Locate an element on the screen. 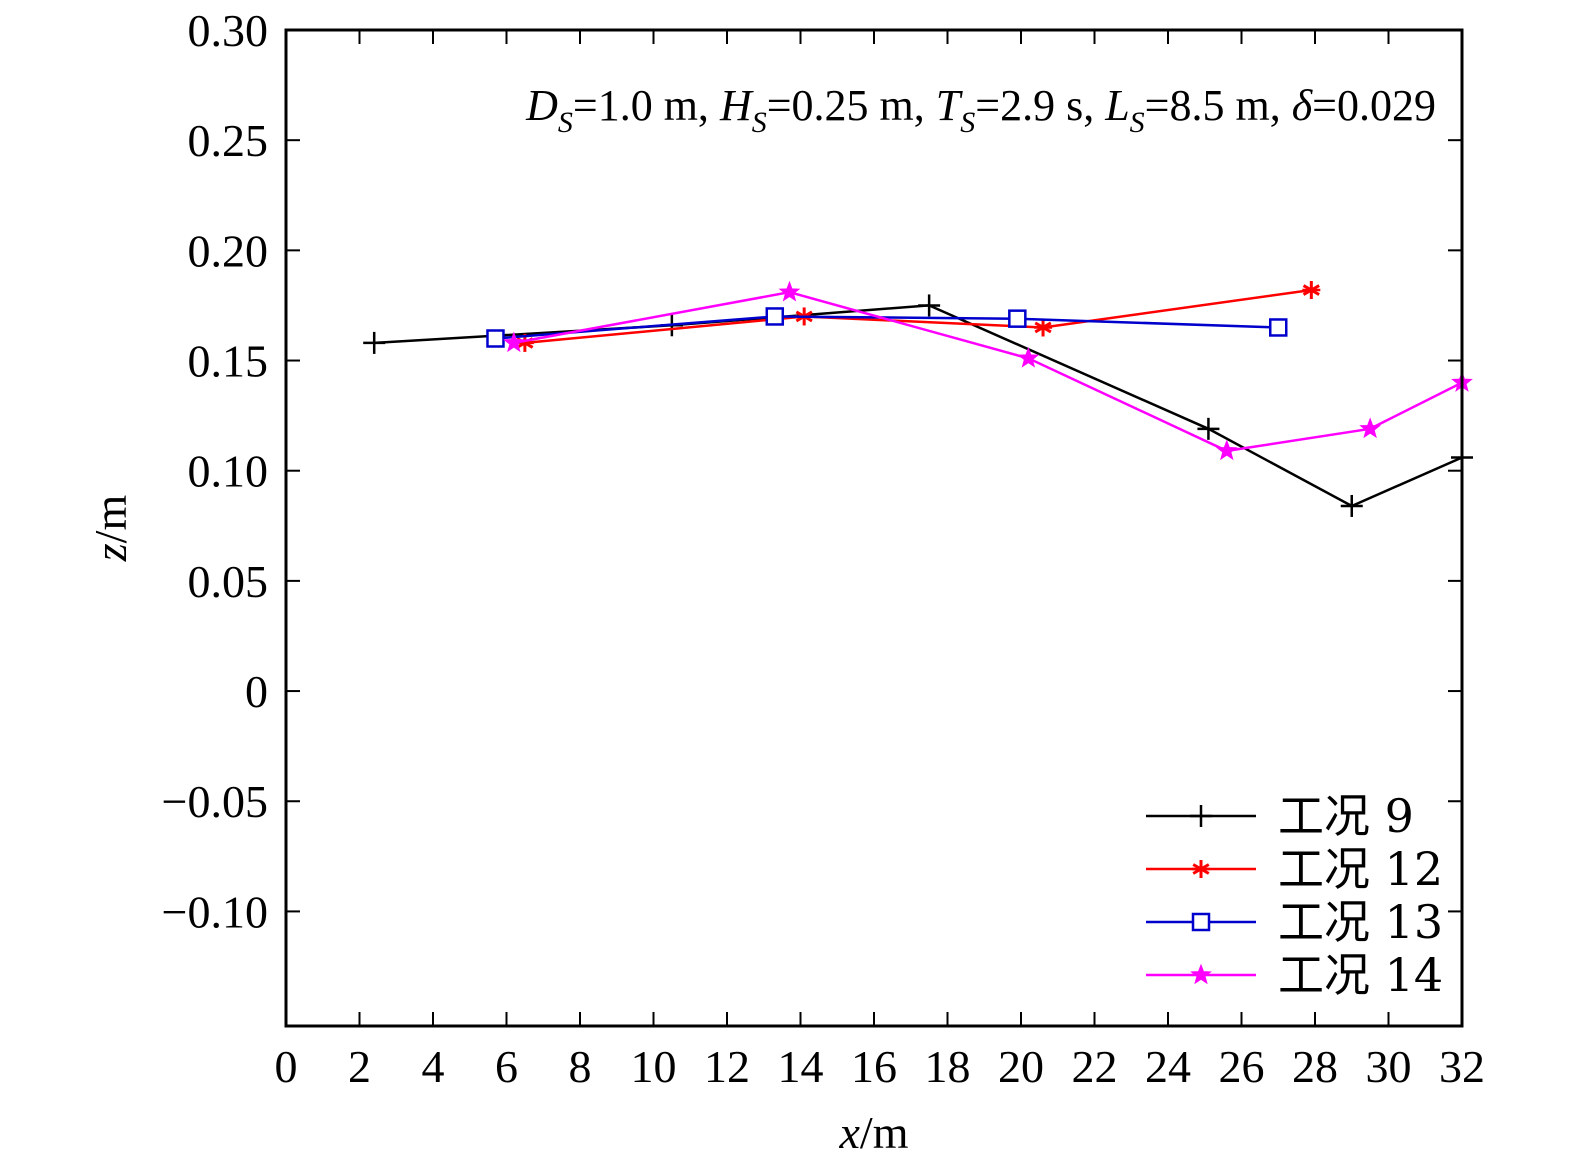 The width and height of the screenshot is (1575, 1173). x-tick-label: 6 is located at coordinates (506, 1066).